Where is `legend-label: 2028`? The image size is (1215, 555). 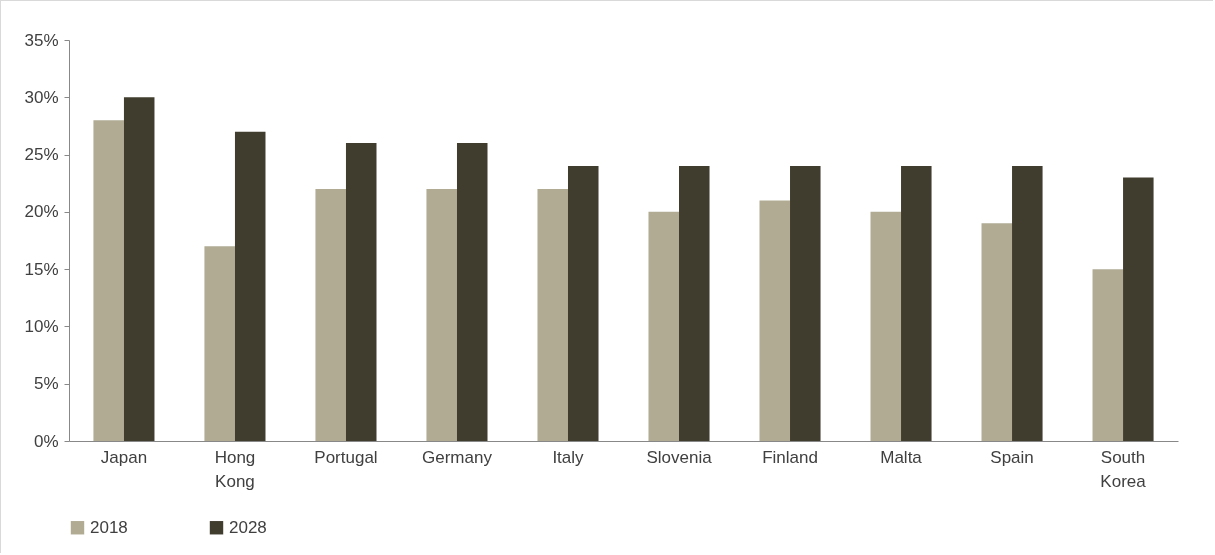
legend-label: 2028 is located at coordinates (248, 527).